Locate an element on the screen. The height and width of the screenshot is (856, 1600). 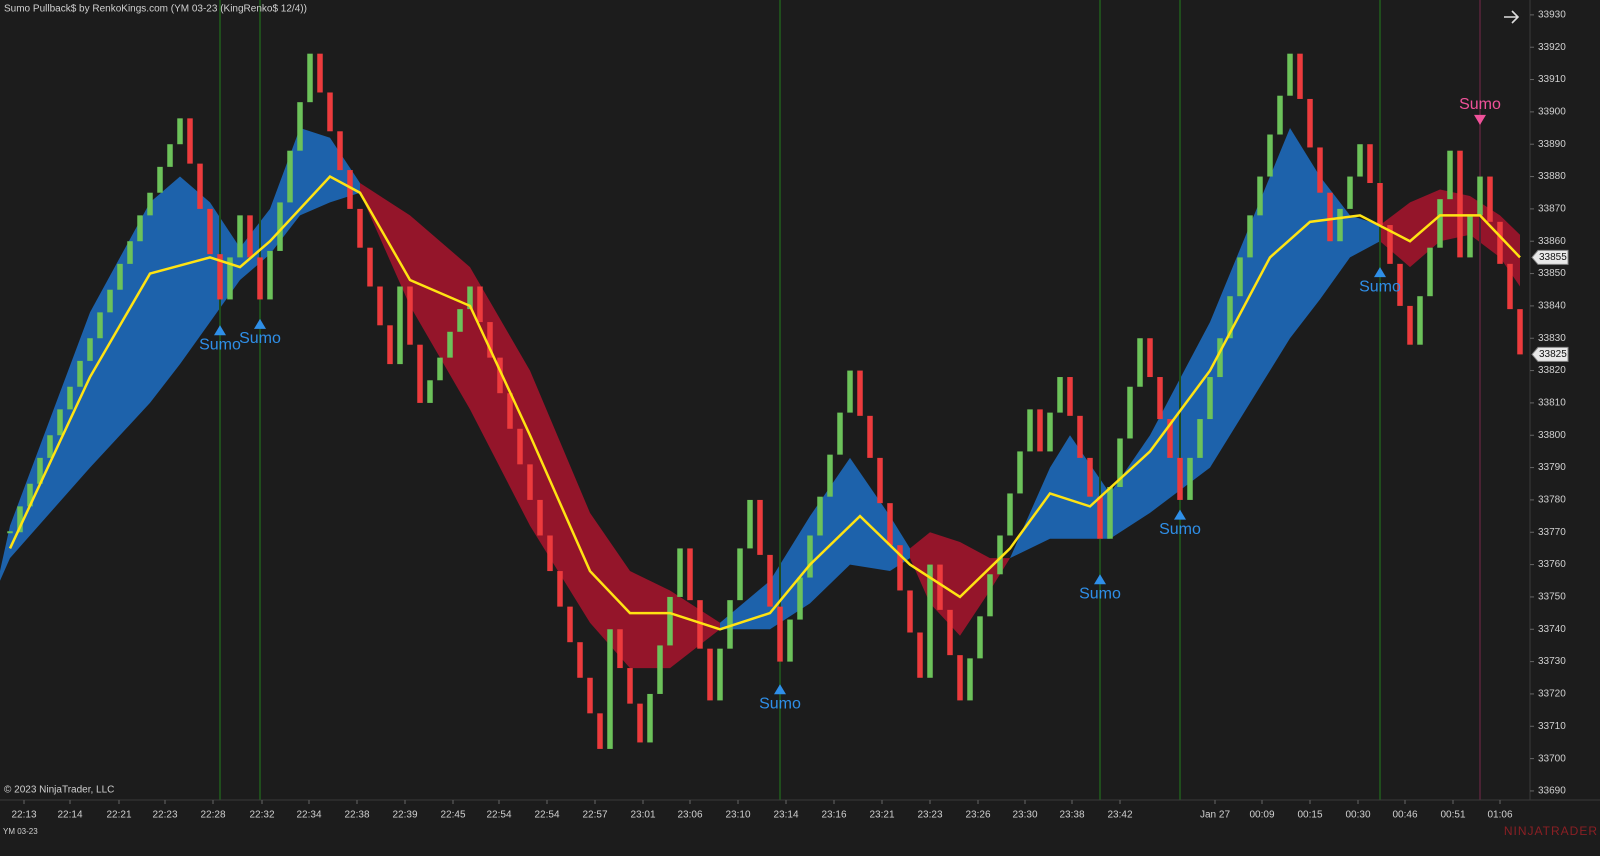
y-tick-label: 33850 is located at coordinates (1552, 273).